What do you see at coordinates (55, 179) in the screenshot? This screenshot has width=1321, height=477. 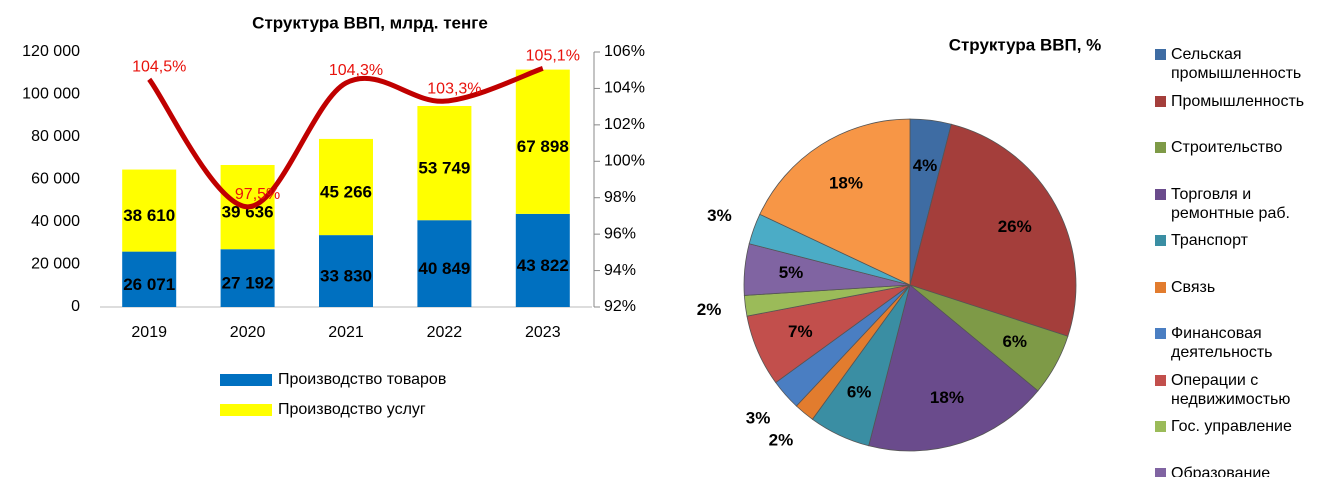 I see `y-tick-label: 60 000` at bounding box center [55, 179].